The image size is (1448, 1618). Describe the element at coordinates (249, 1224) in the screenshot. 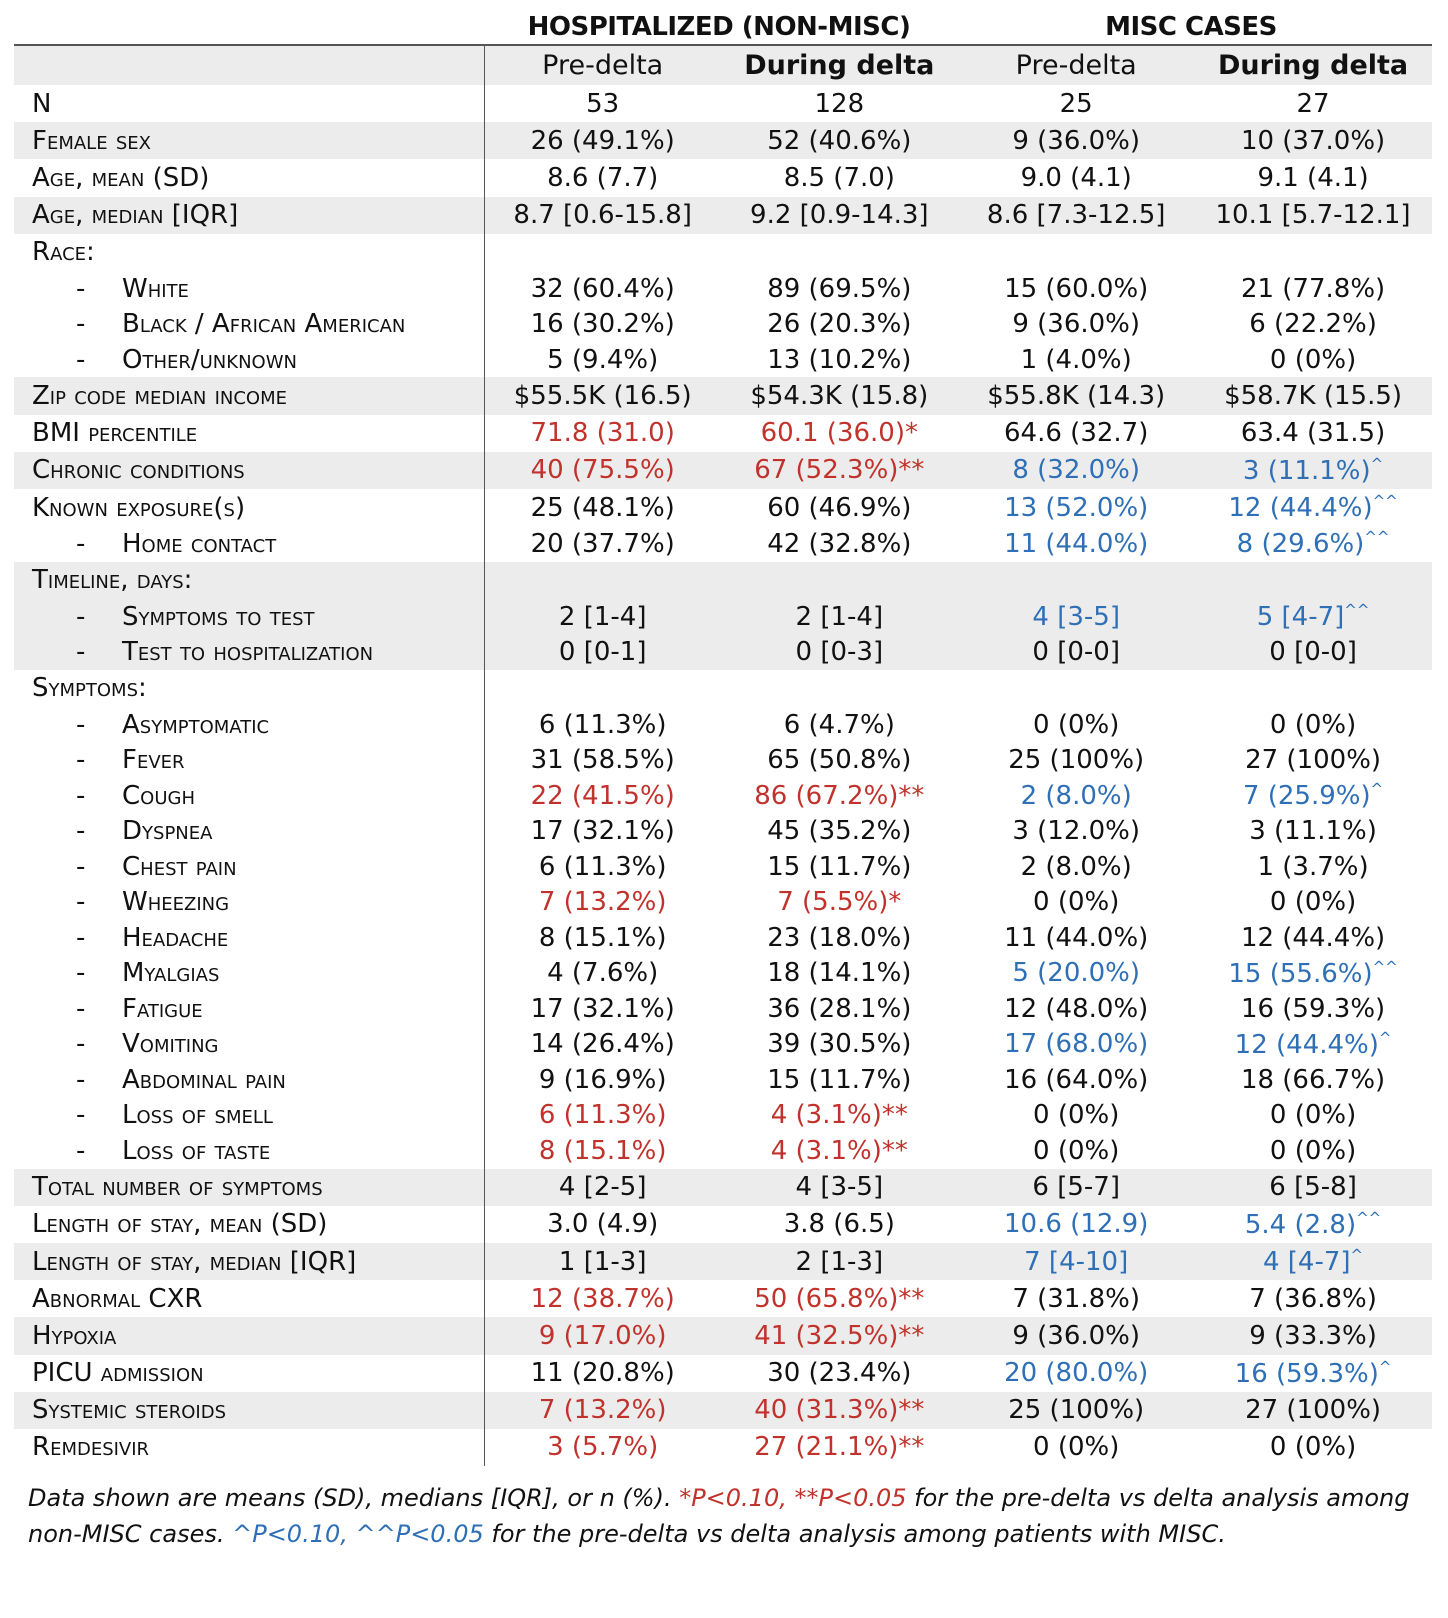

I see `row-label: Length of stay, mean (SD)` at that location.